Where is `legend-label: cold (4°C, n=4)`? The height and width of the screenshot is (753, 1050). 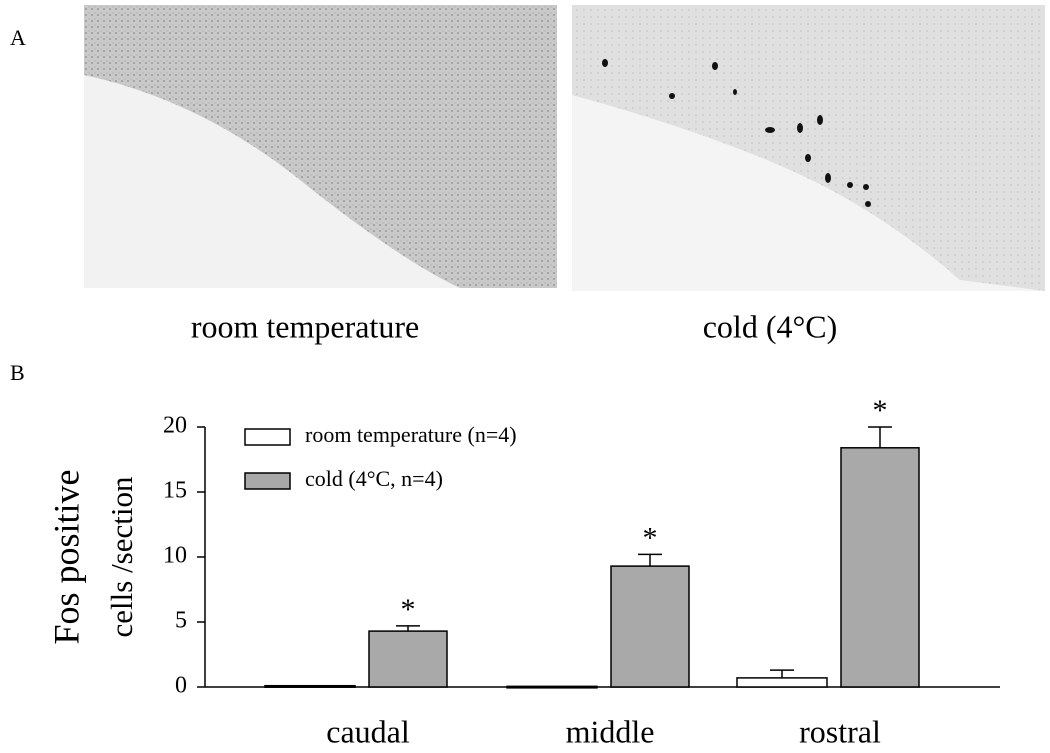 legend-label: cold (4°C, n=4) is located at coordinates (374, 478).